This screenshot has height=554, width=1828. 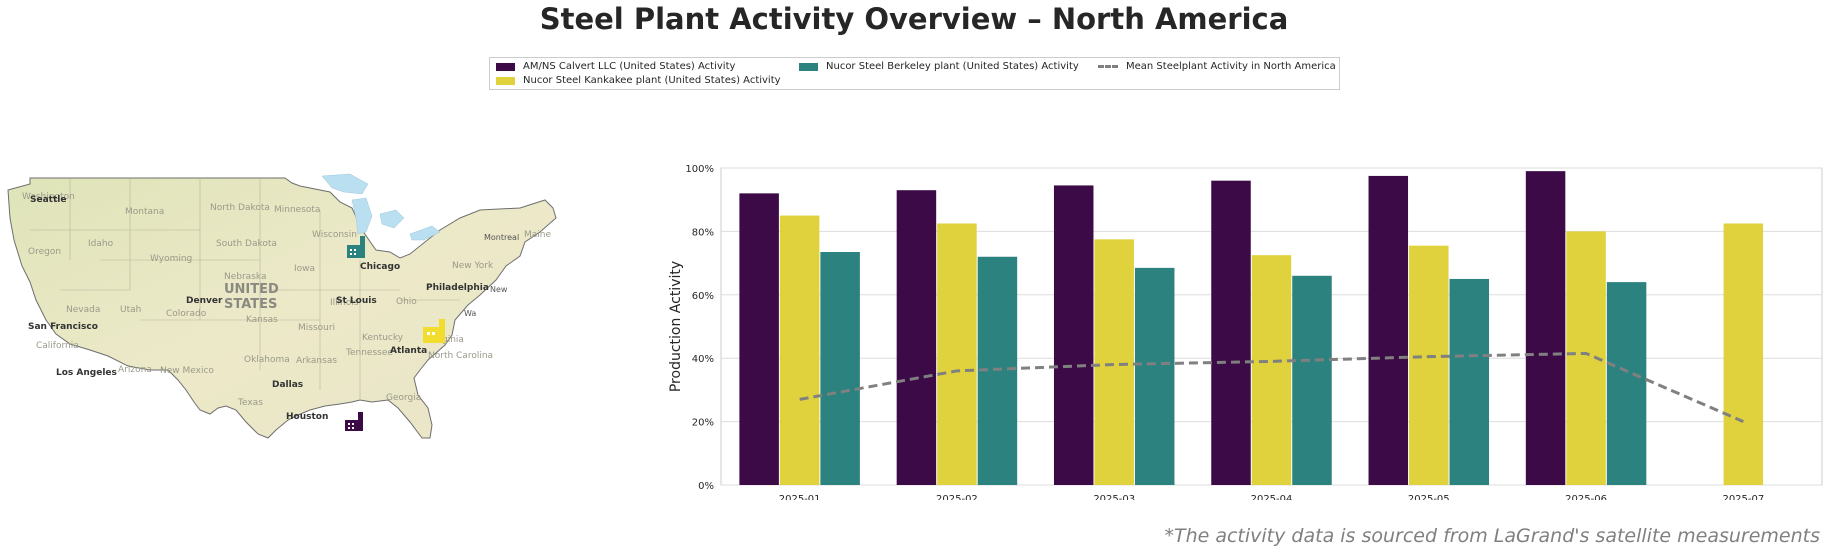 I want to click on state-label: Minnesota, so click(x=297, y=210).